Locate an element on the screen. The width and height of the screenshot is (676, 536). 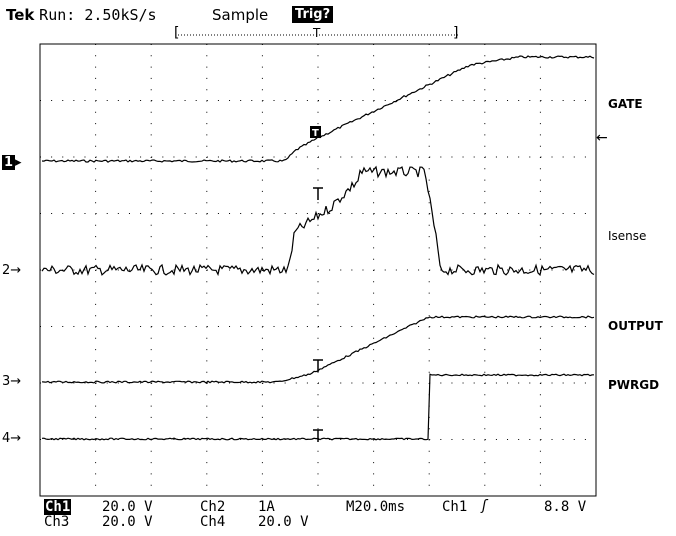
ch2-scale: 1A is located at coordinates (266, 507).